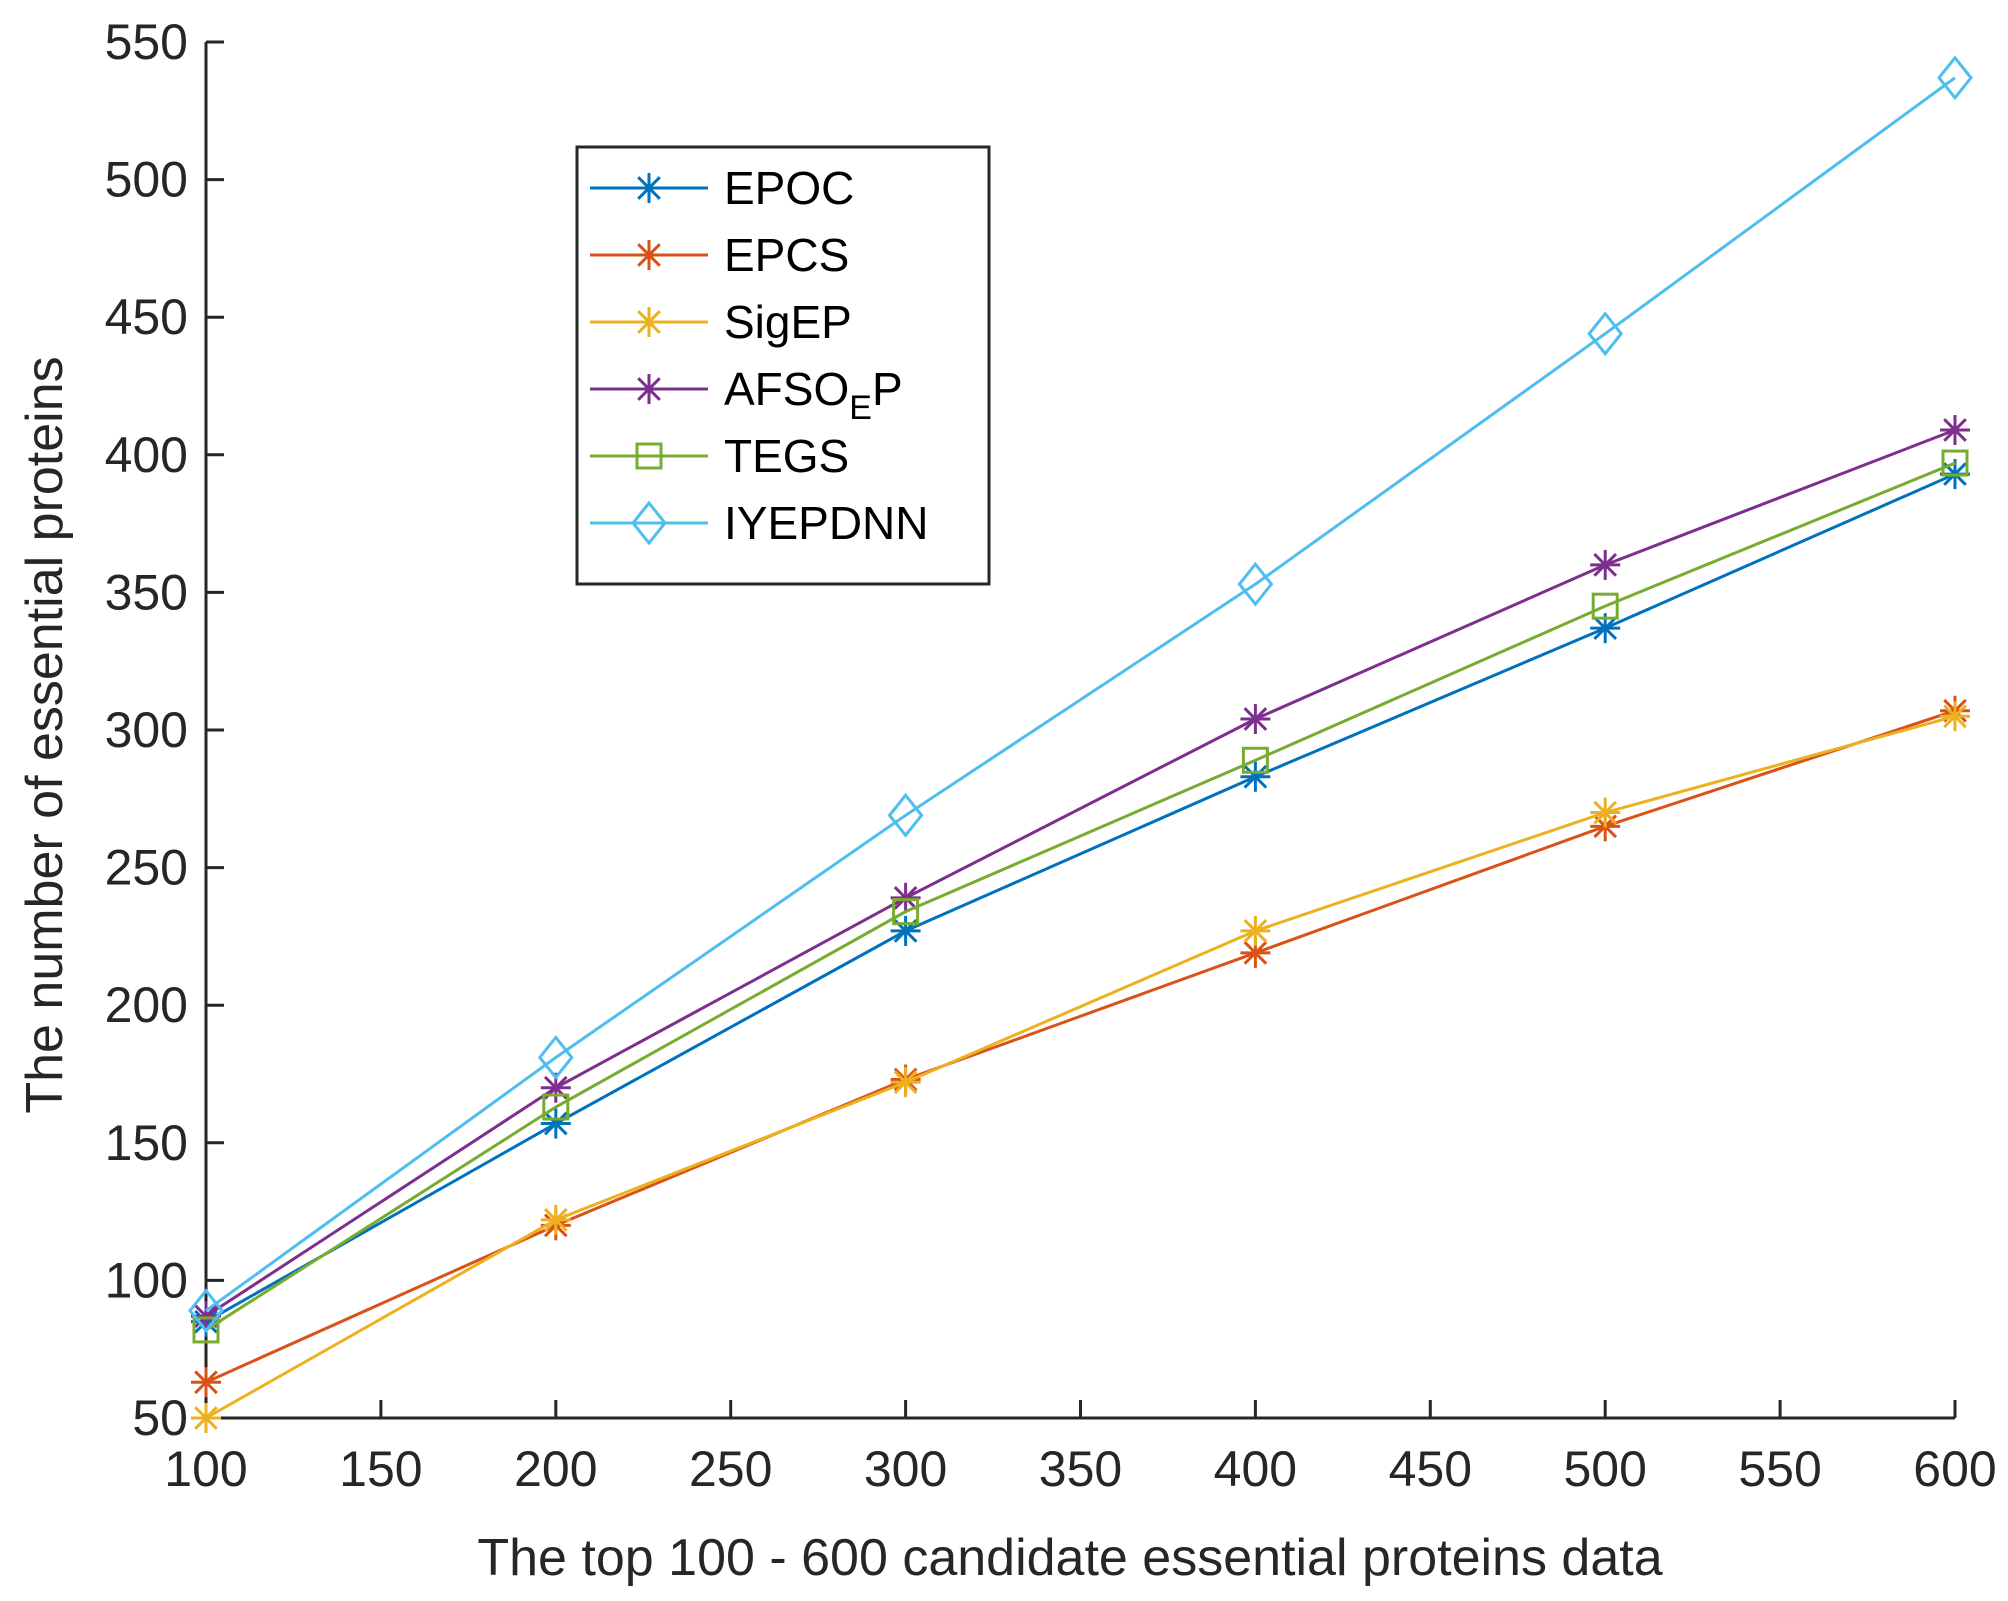 Image resolution: width=2008 pixels, height=1601 pixels. I want to click on x-tick-label: 300, so click(905, 1469).